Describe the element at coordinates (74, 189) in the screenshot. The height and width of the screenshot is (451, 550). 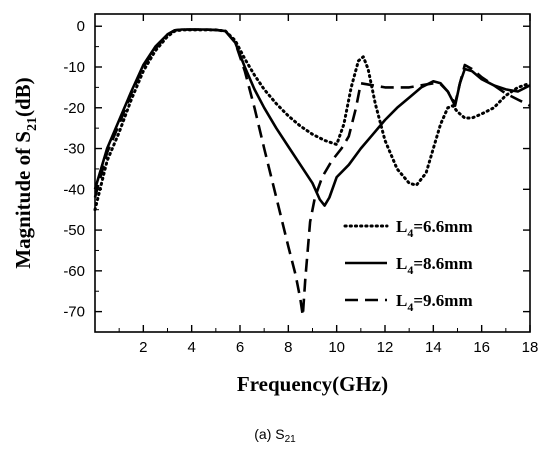
I see `y-tick-label: -40` at that location.